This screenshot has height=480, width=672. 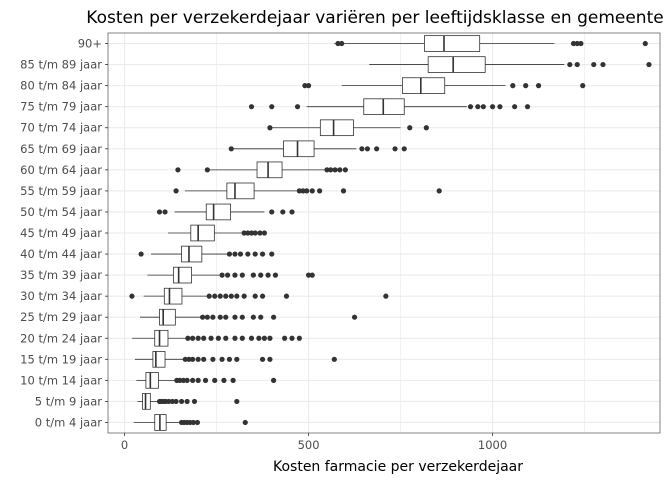 I want to click on box-10-t/m-14-jaar, so click(x=206, y=380).